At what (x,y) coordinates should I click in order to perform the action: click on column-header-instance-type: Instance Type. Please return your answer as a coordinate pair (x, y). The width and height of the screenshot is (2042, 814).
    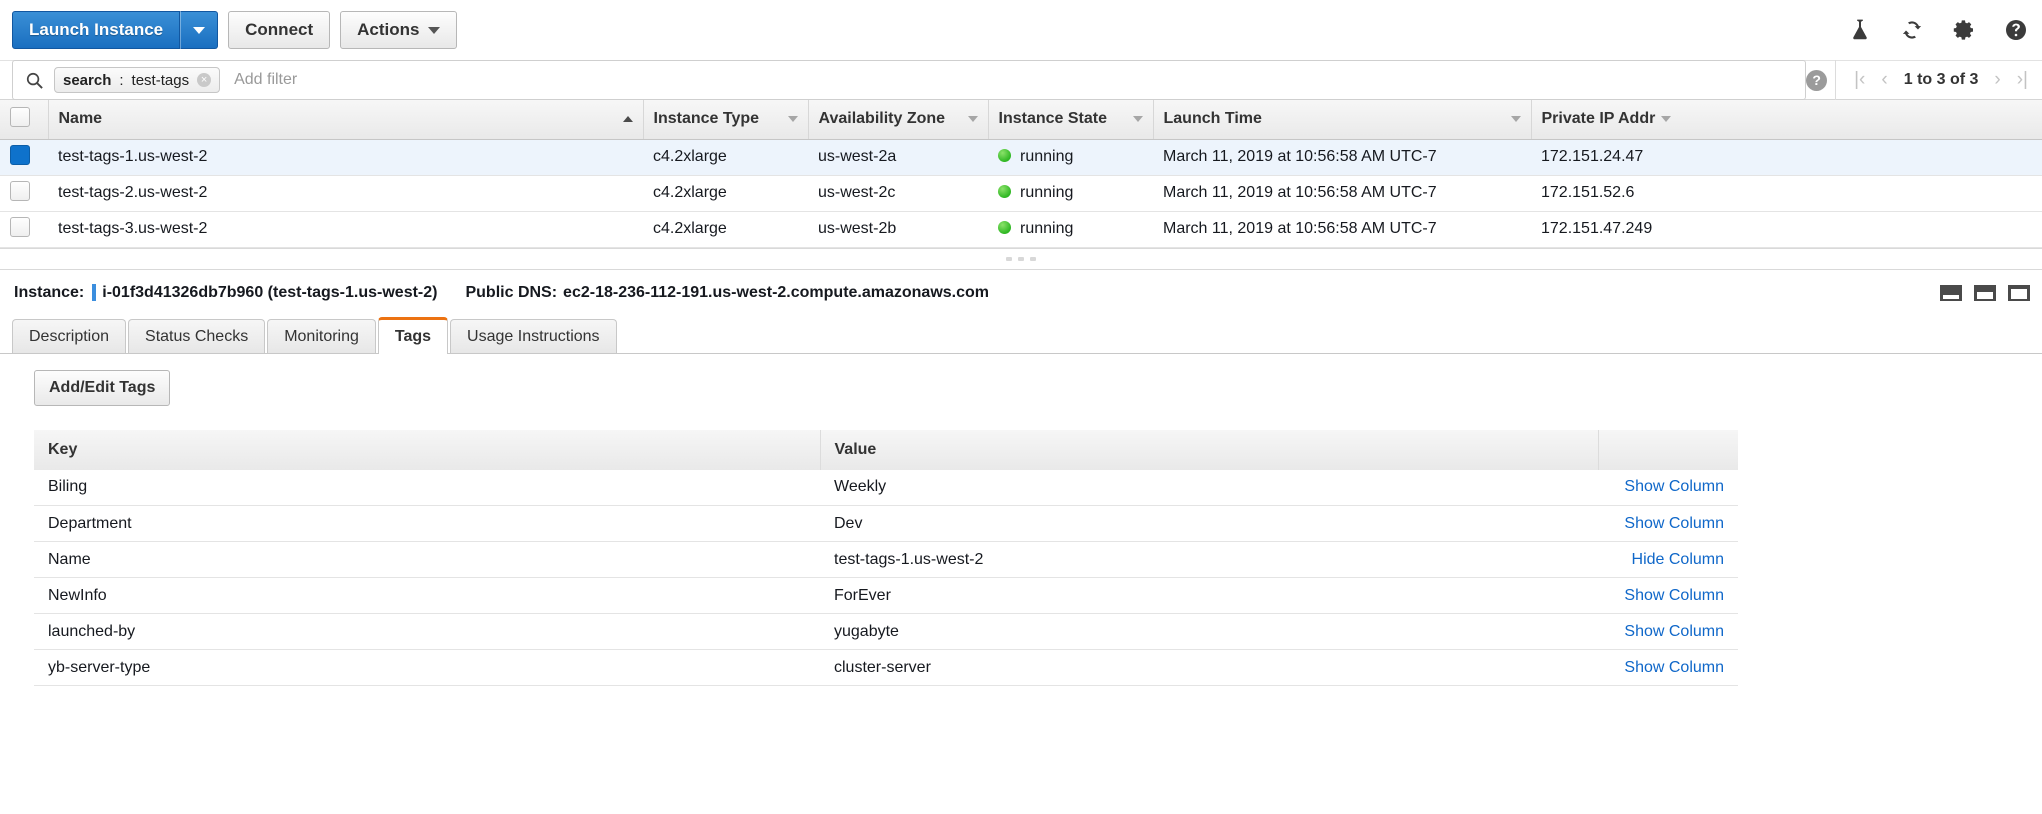
    Looking at the image, I should click on (725, 120).